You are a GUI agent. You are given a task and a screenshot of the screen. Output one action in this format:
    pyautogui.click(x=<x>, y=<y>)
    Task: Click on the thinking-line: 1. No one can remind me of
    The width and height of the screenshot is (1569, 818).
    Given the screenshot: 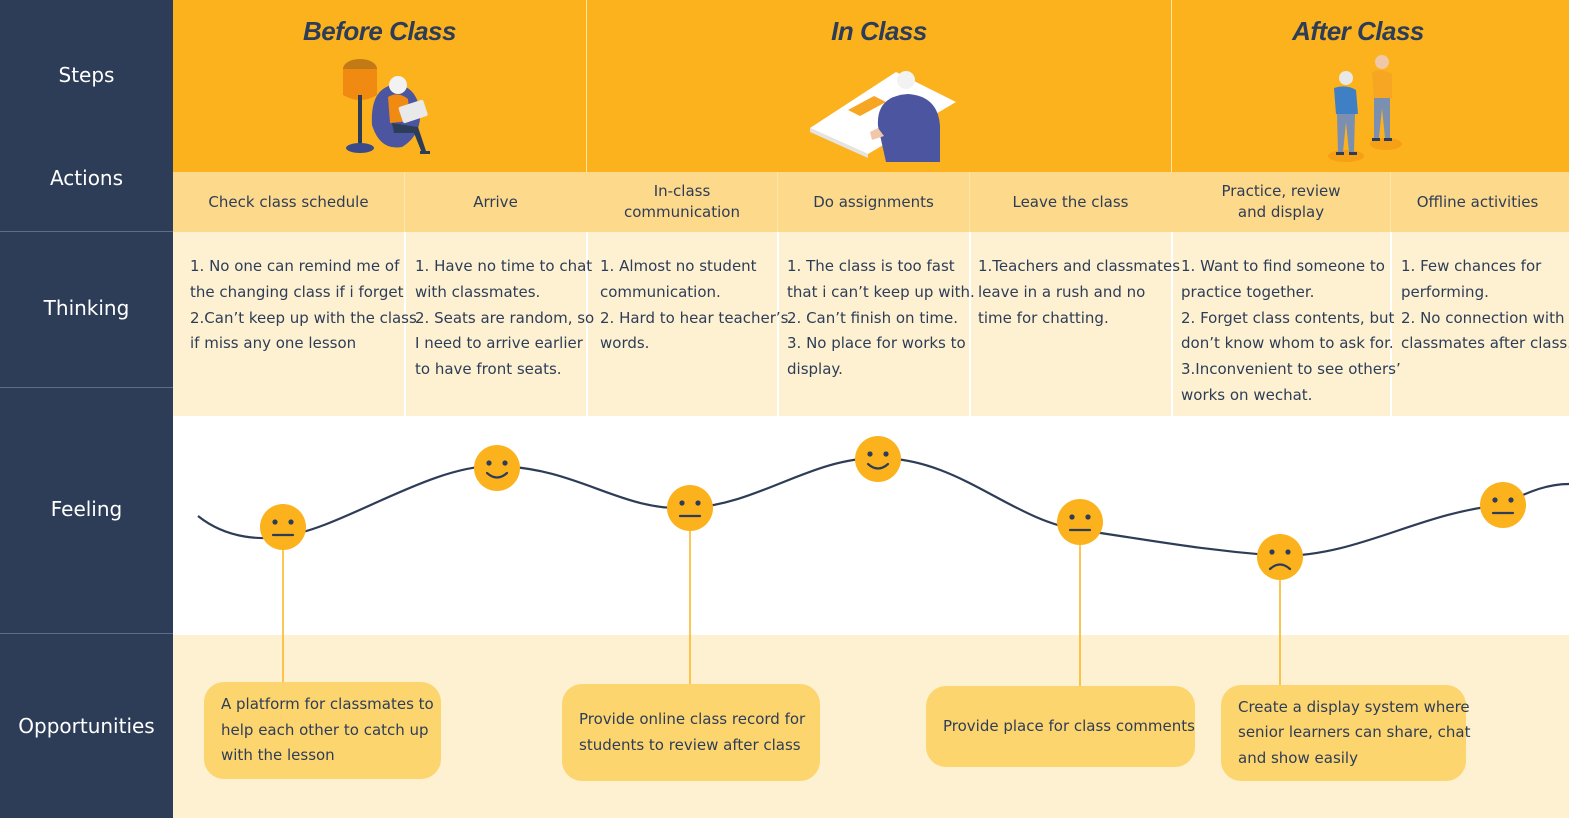 What is the action you would take?
    pyautogui.click(x=295, y=266)
    